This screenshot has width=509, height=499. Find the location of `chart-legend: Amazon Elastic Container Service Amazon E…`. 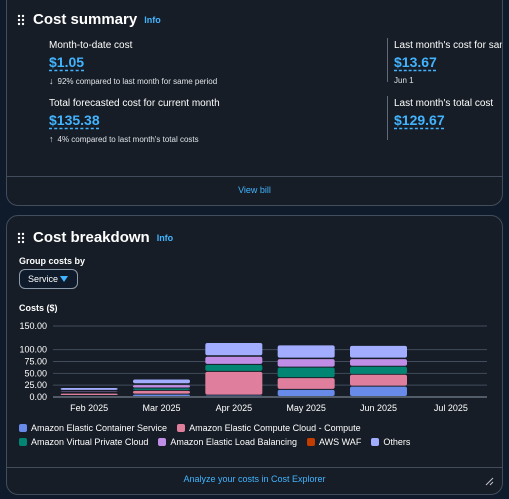

chart-legend: Amazon Elastic Container Service Amazon E… is located at coordinates (259, 435).